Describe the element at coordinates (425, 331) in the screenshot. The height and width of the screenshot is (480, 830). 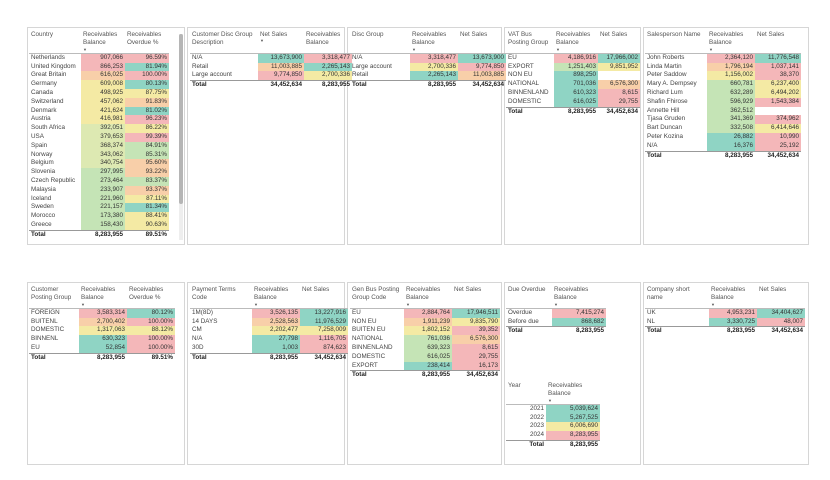
I see `table-row: BUITEN EU 1,802,152 39,352` at that location.